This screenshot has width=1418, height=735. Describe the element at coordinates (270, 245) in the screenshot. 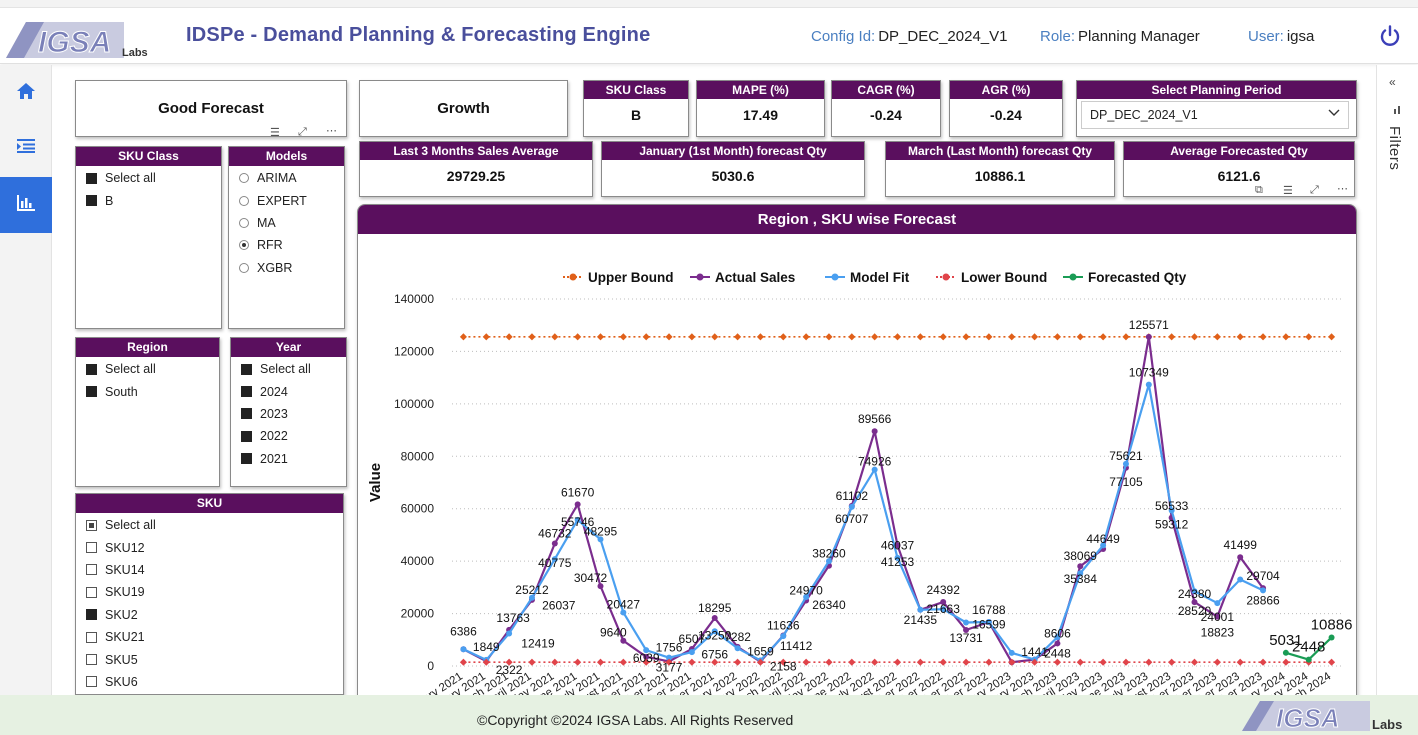

I see `option-label: RFR` at that location.